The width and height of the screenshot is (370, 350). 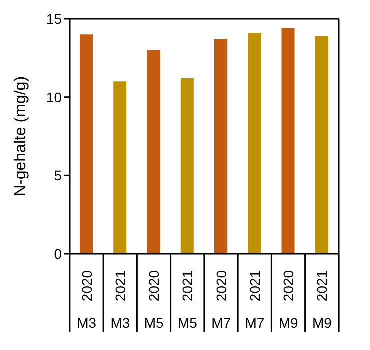 What do you see at coordinates (58, 176) in the screenshot?
I see `y-tick-label: 5` at bounding box center [58, 176].